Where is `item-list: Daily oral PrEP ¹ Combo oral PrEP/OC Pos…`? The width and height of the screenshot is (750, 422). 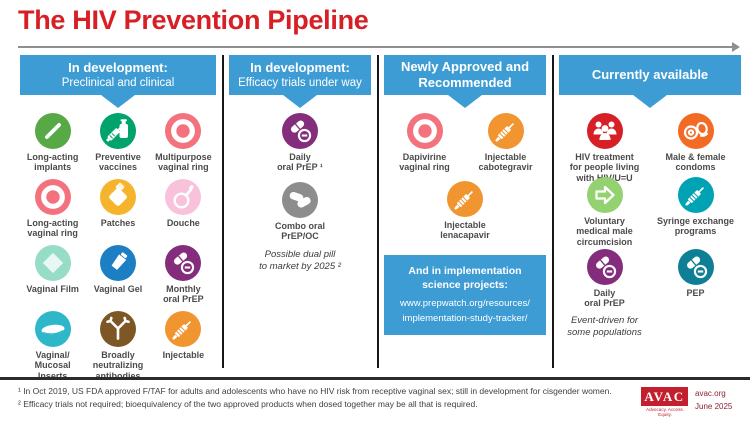
item-list: Daily oral PrEP ¹ Combo oral PrEP/OC Pos… is located at coordinates (300, 191).